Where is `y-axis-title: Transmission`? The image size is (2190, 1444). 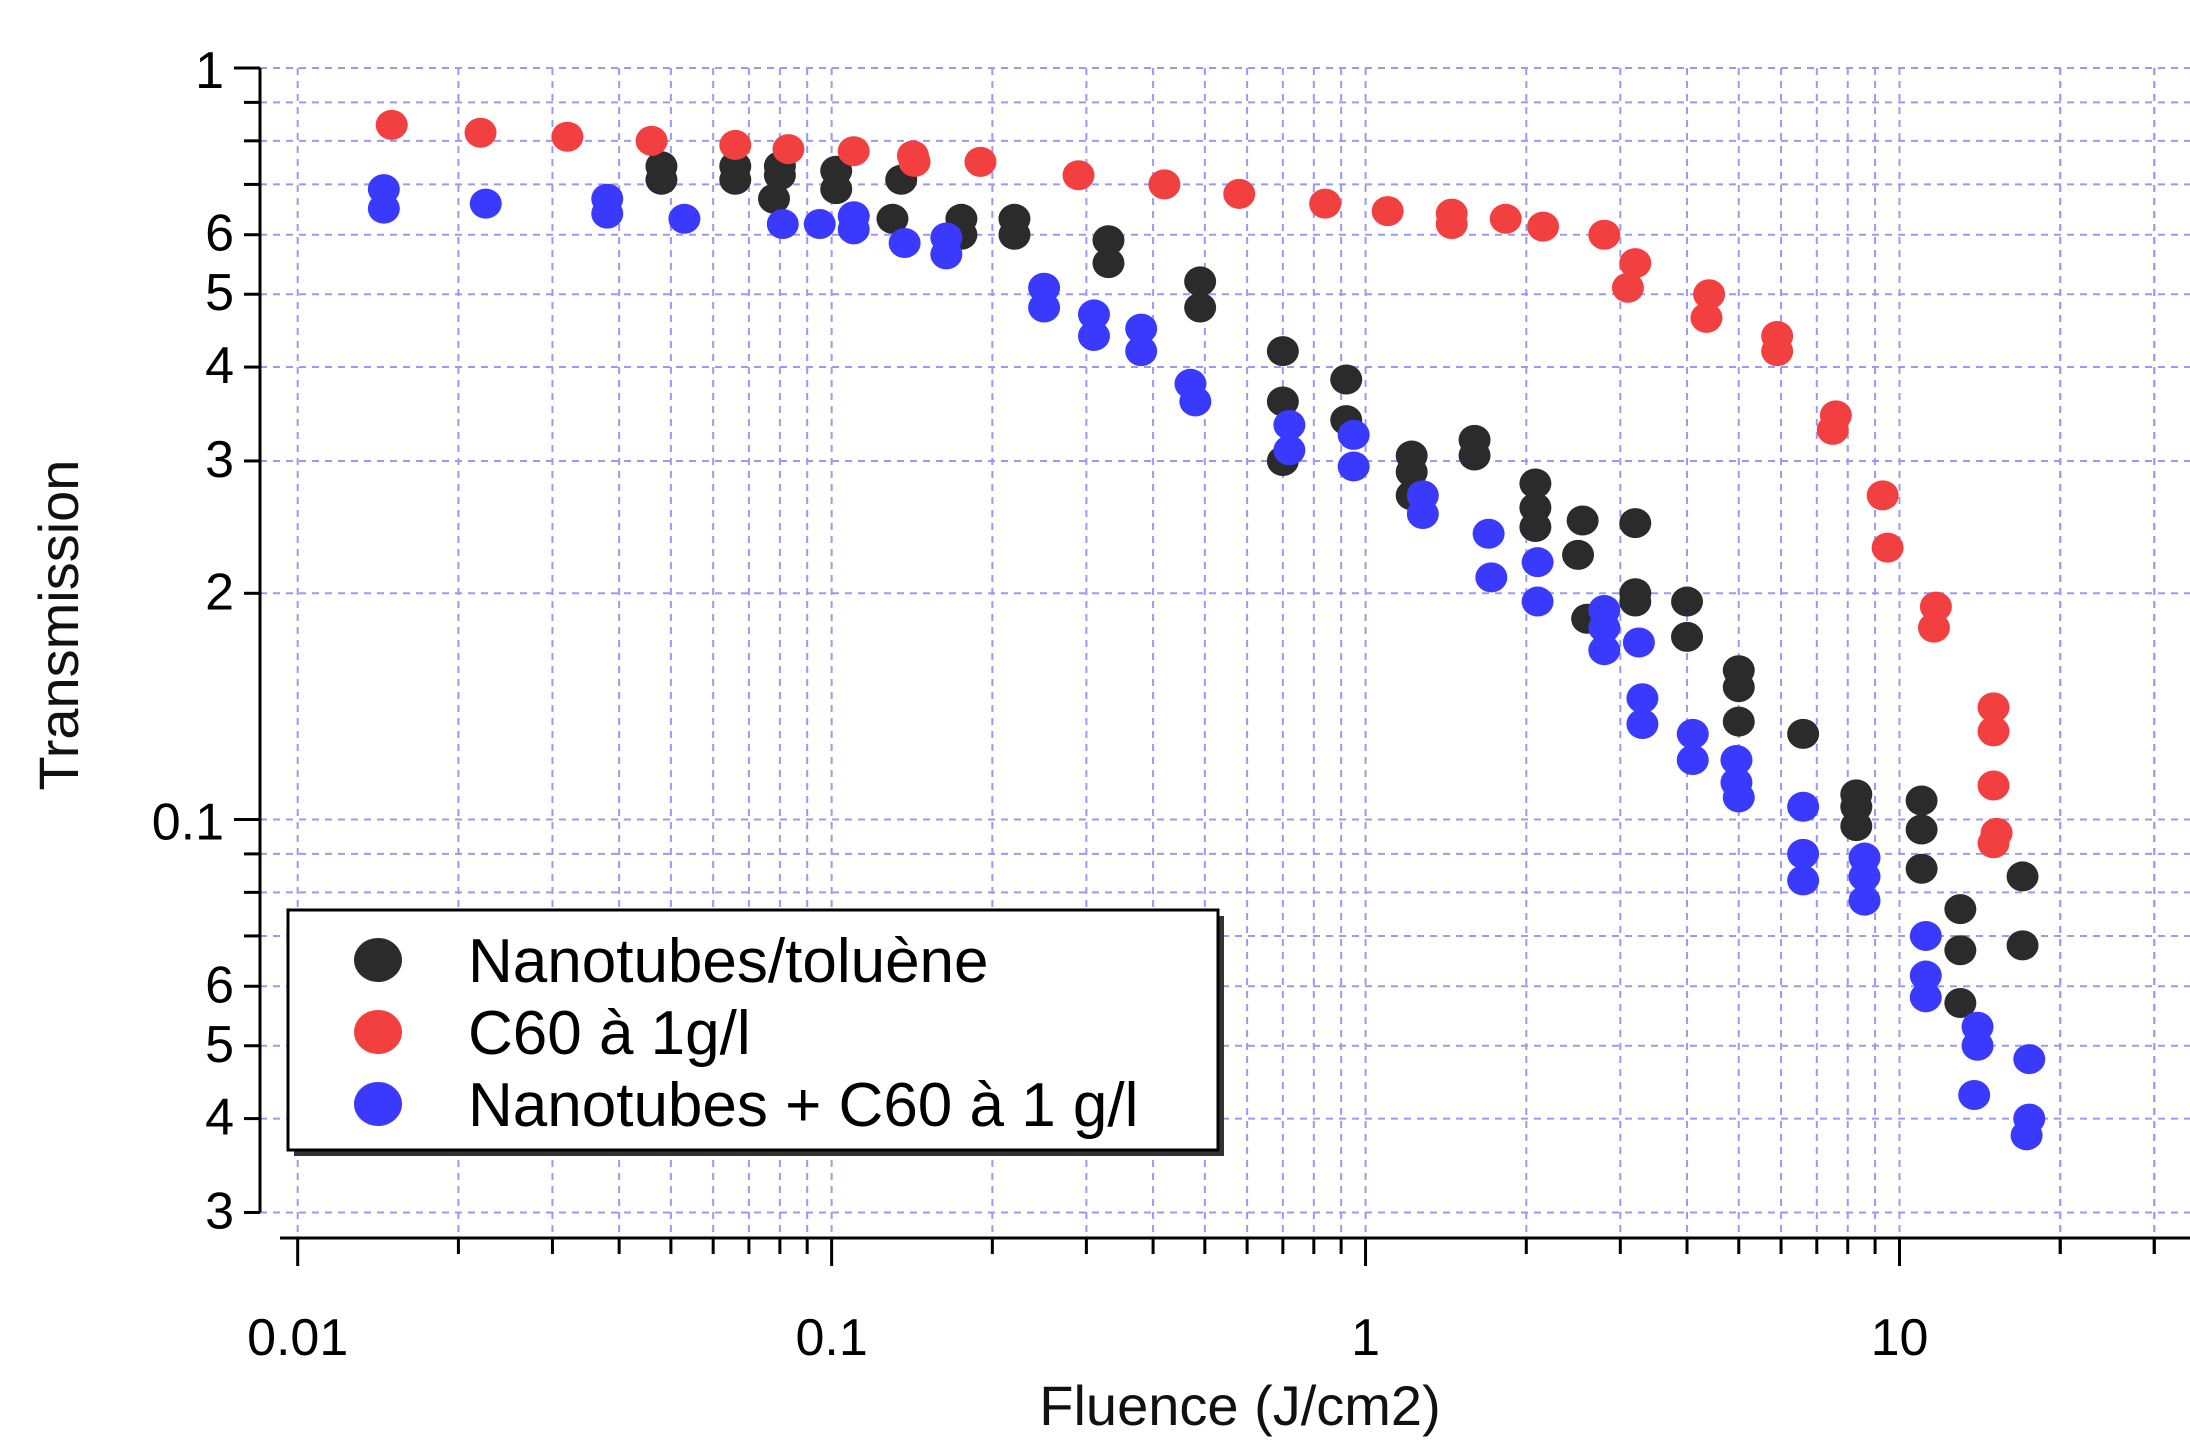 y-axis-title: Transmission is located at coordinates (58, 625).